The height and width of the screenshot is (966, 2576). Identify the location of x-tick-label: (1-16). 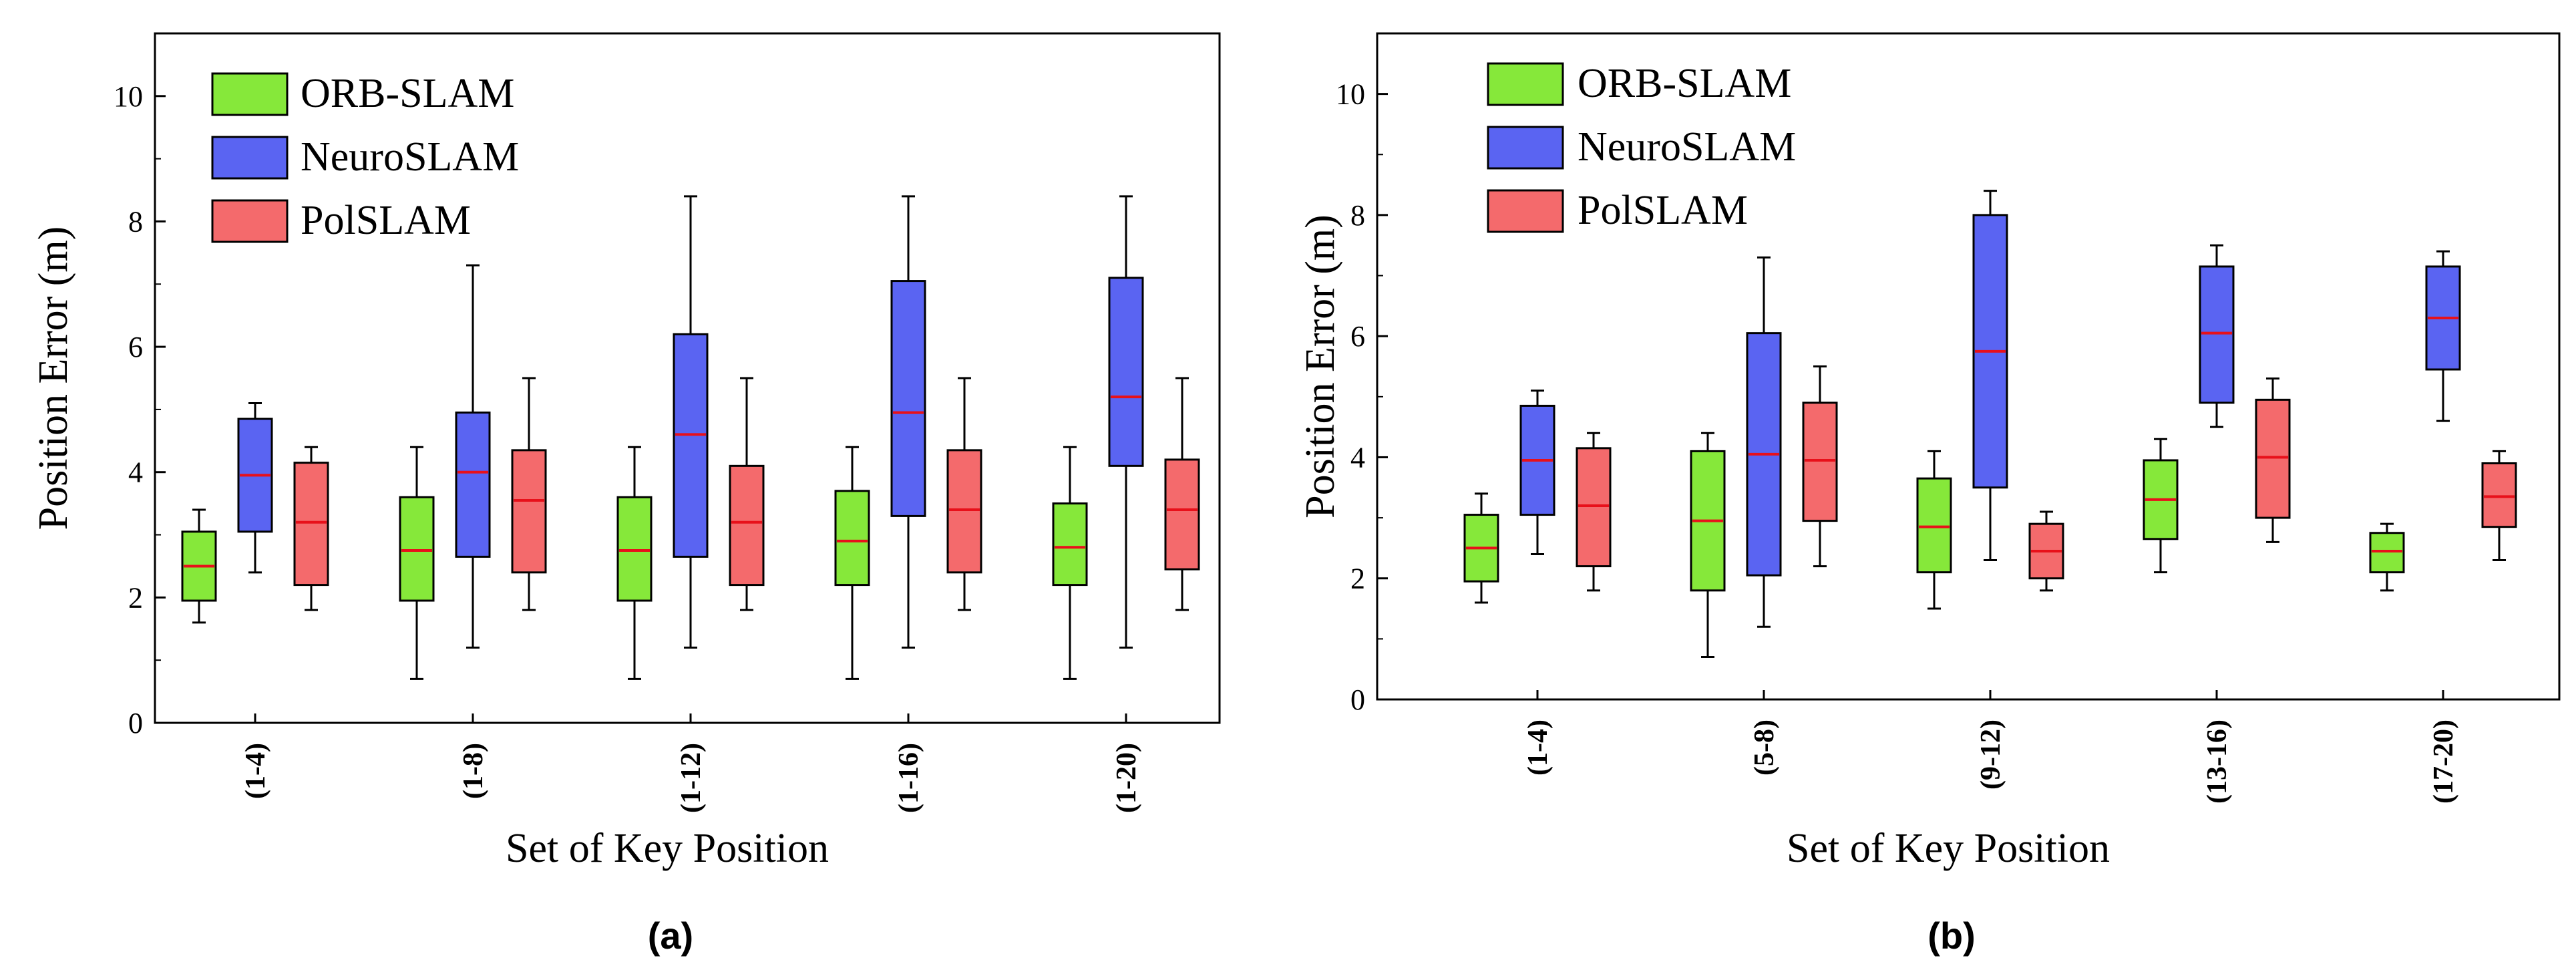
(909, 778).